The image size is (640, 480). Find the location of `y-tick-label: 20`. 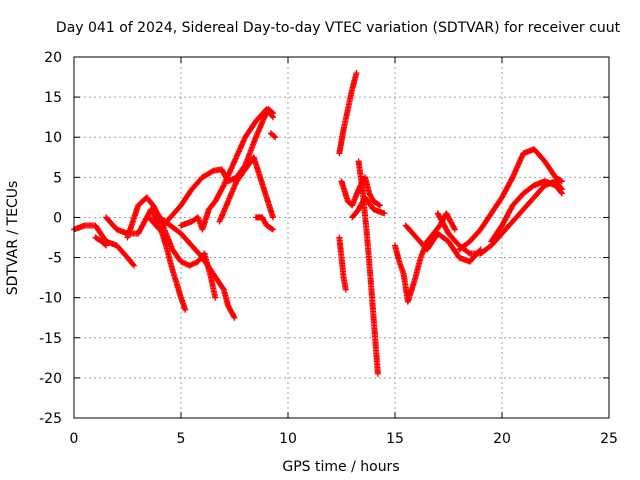

y-tick-label: 20 is located at coordinates (53, 58).